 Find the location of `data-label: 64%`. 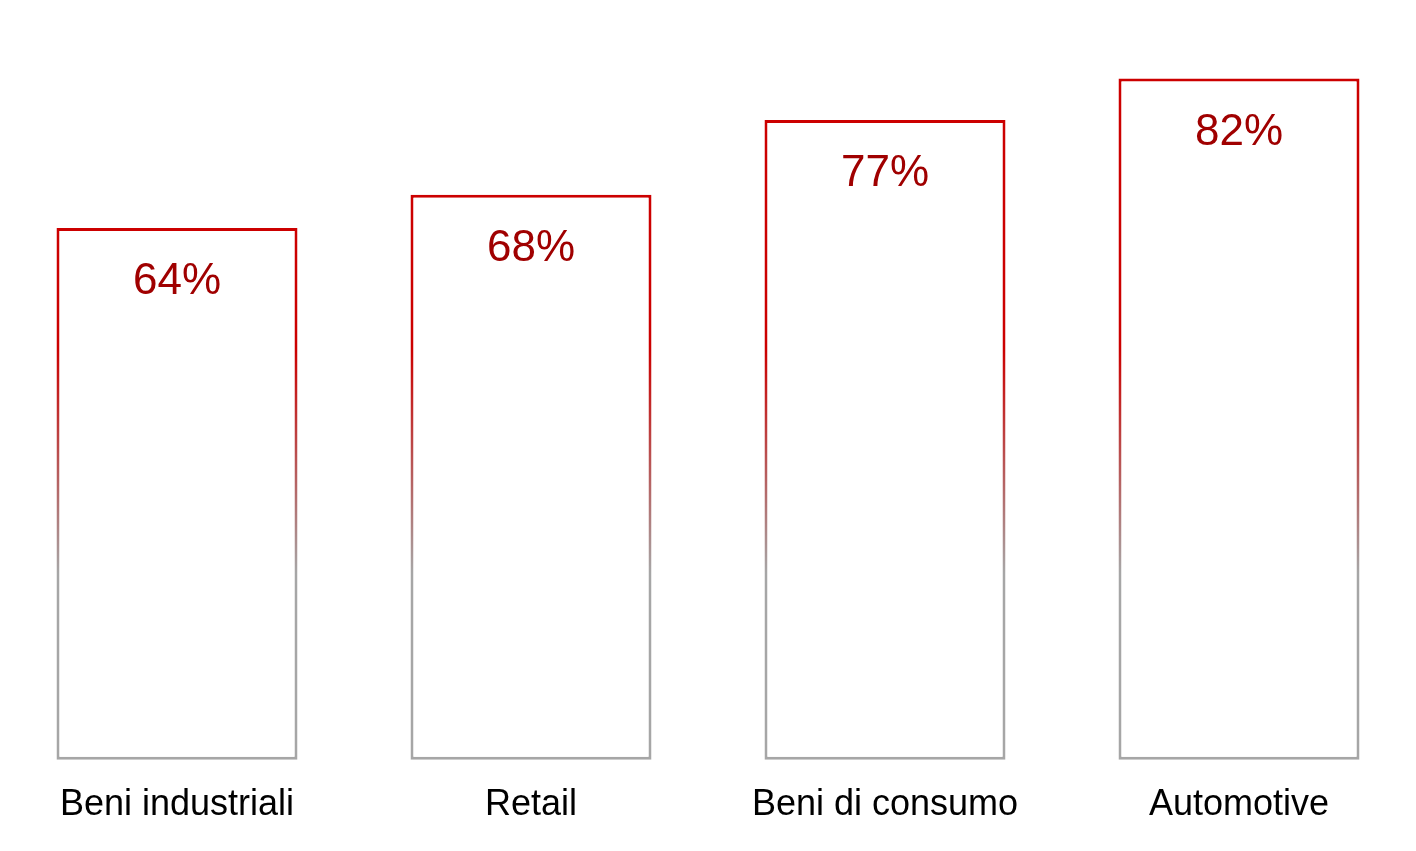

data-label: 64% is located at coordinates (177, 279).